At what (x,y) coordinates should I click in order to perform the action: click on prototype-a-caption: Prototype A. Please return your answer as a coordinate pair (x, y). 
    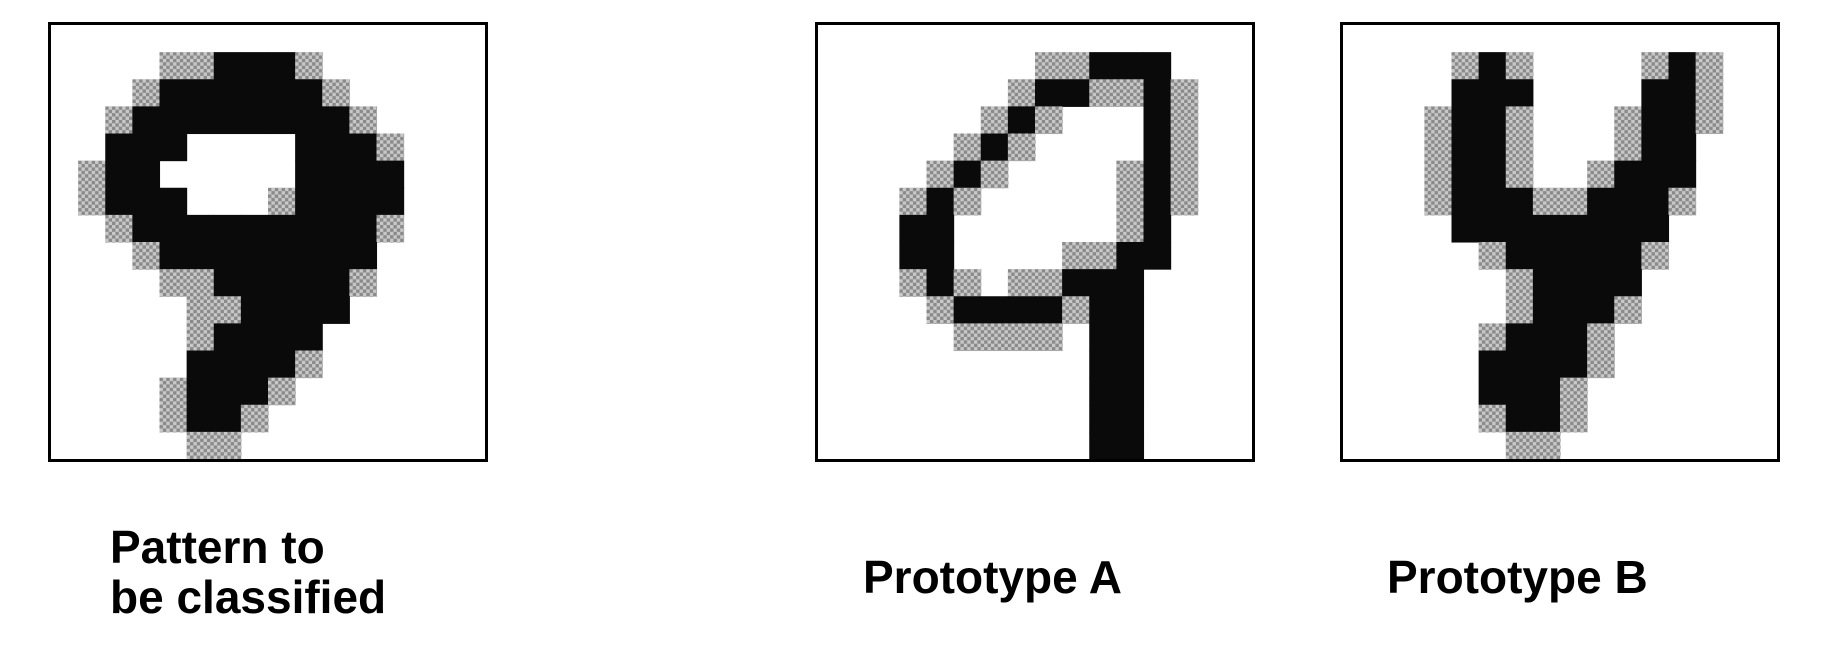
    Looking at the image, I should click on (1063, 577).